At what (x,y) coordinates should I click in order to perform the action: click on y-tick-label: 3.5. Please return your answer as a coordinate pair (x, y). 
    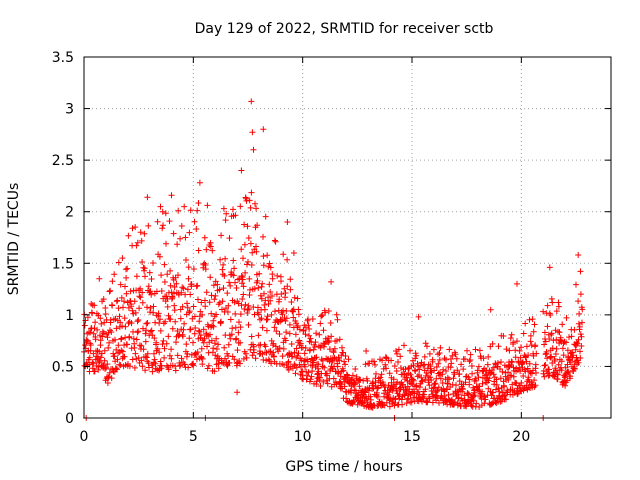
    Looking at the image, I should click on (63, 58).